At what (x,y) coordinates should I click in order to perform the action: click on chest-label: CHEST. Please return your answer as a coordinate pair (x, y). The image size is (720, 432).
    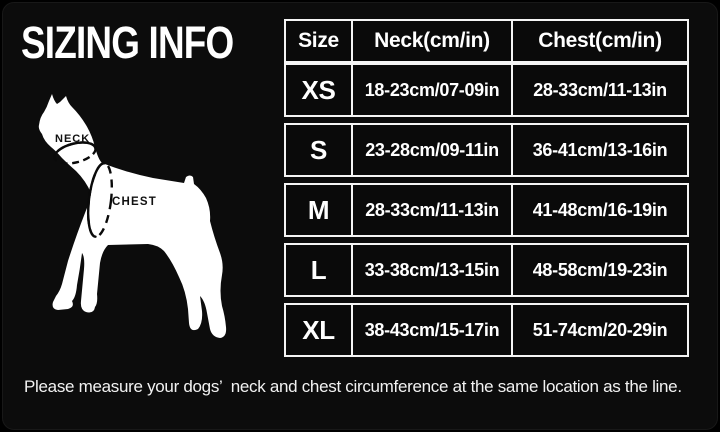
    Looking at the image, I should click on (134, 202).